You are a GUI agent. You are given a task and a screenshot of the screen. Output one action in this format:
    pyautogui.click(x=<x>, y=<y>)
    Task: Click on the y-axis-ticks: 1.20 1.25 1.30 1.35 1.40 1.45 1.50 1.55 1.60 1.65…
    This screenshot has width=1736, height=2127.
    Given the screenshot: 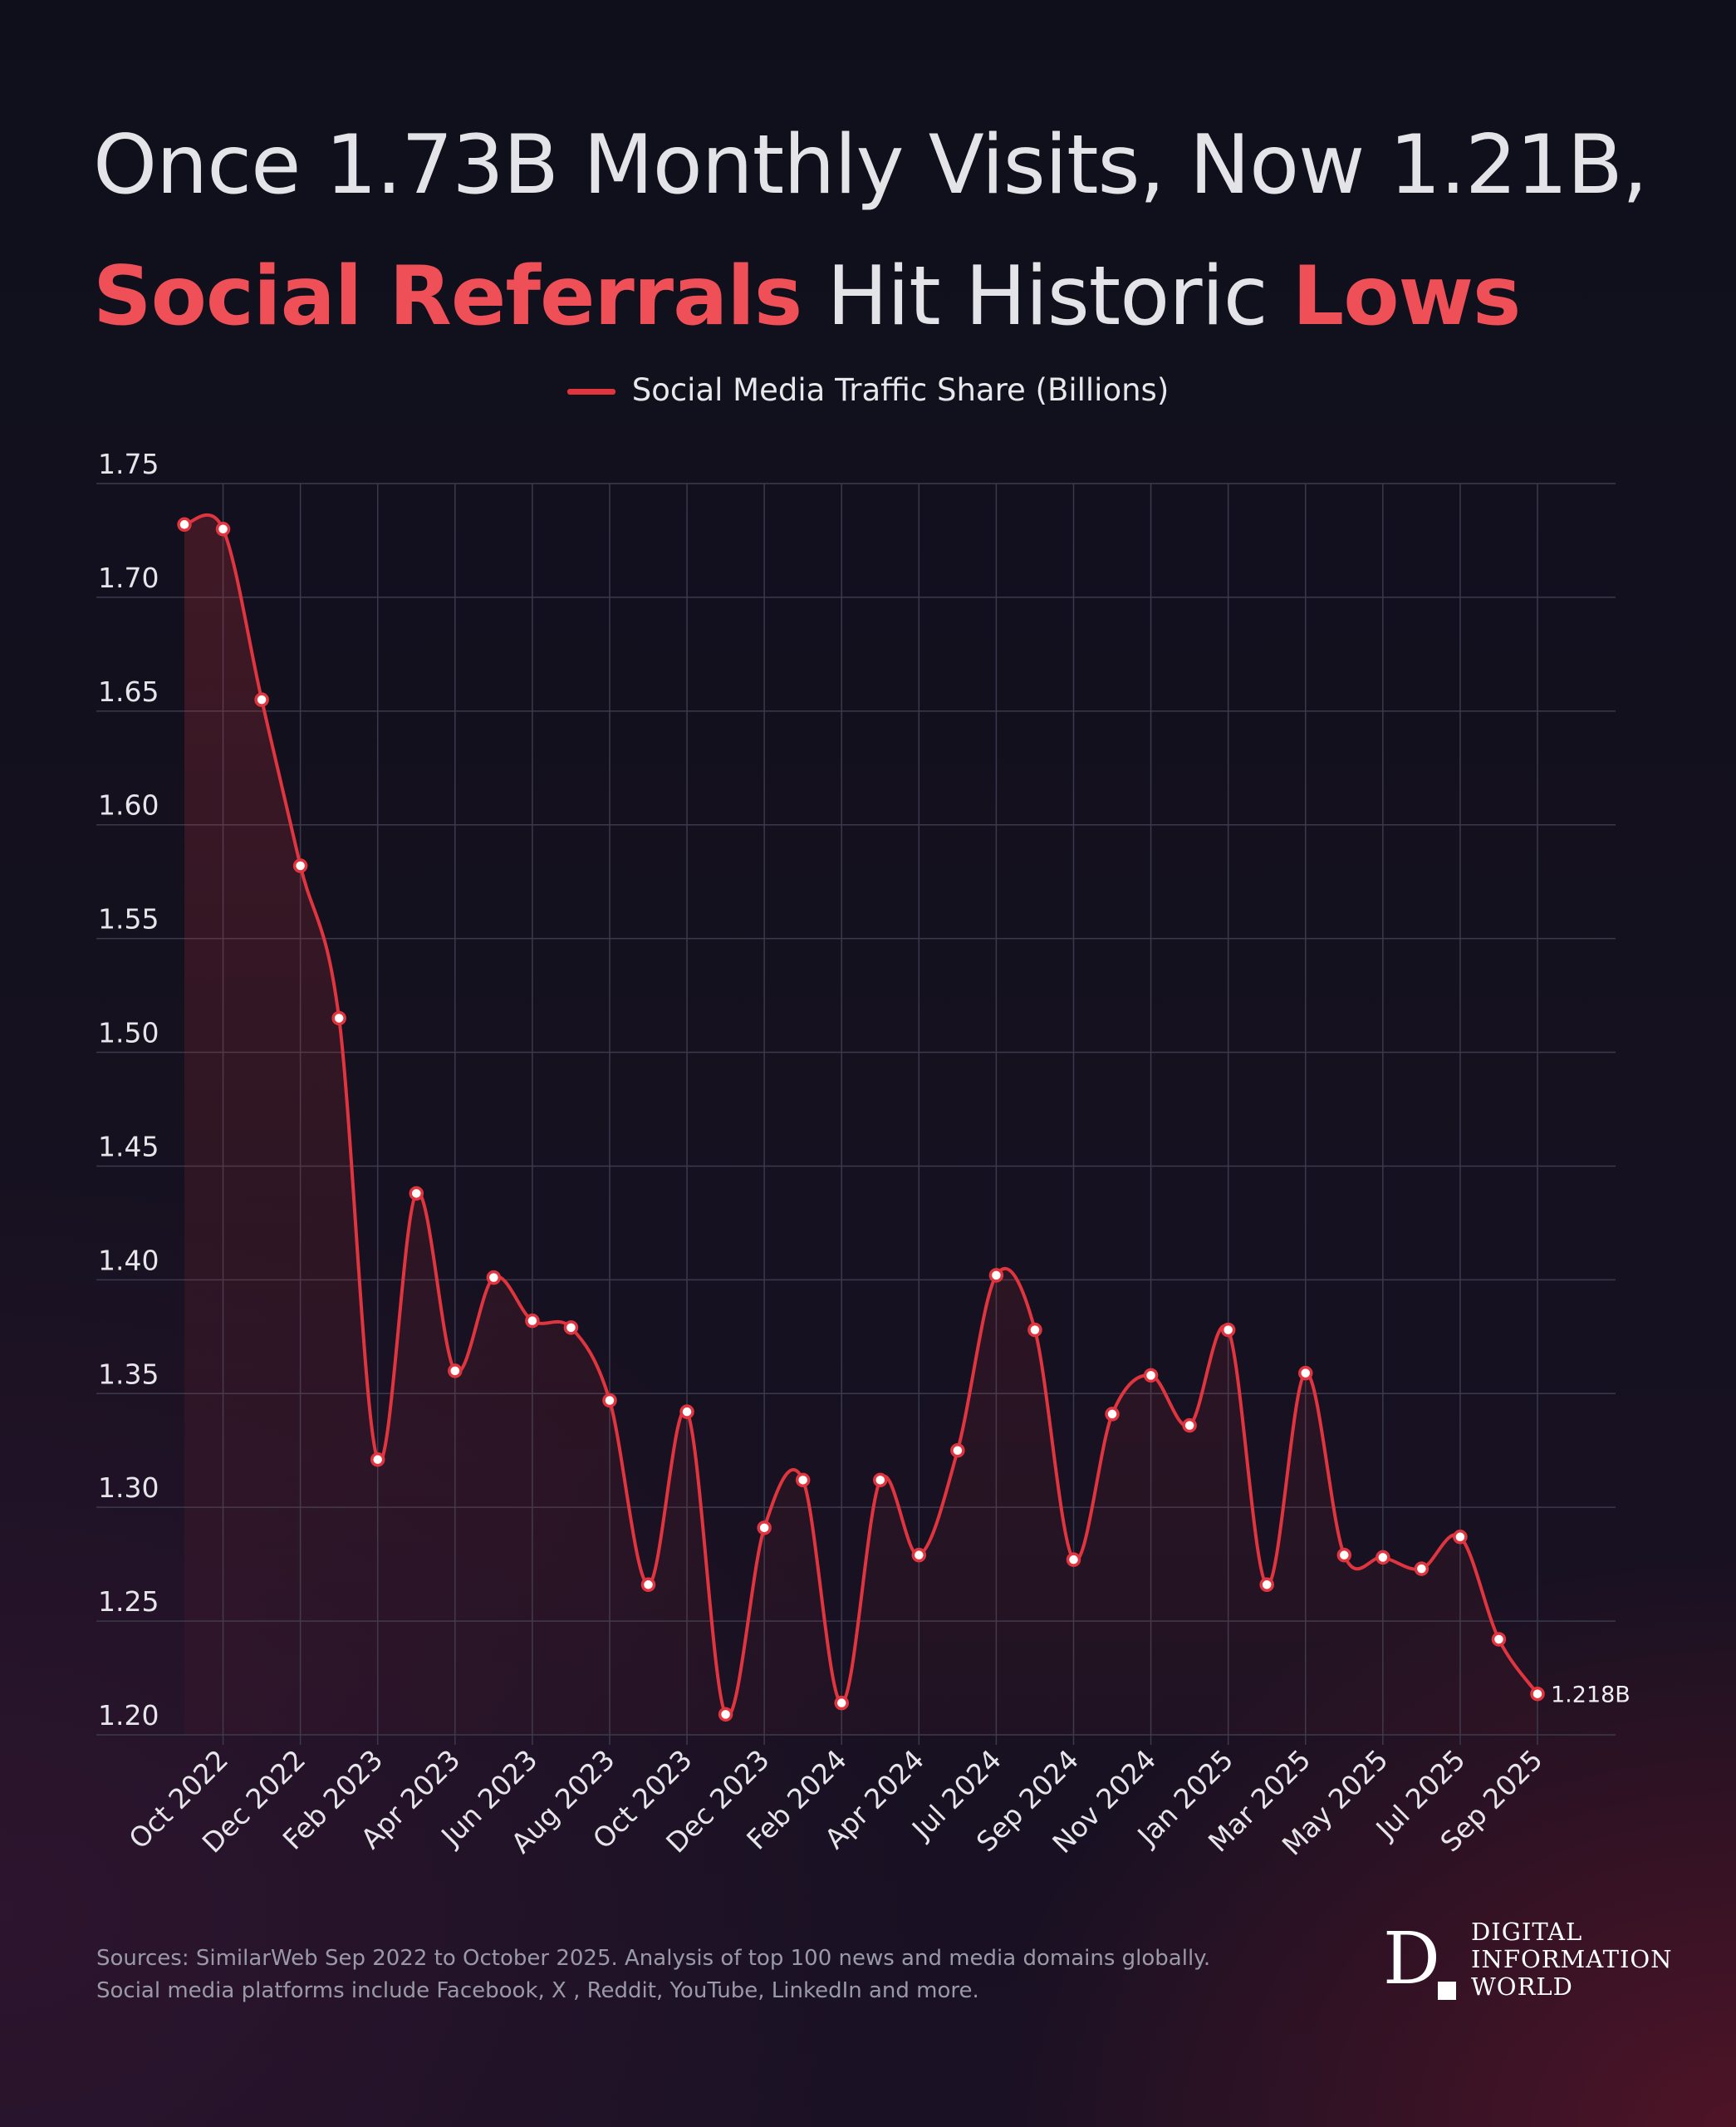 What is the action you would take?
    pyautogui.click(x=128, y=1090)
    